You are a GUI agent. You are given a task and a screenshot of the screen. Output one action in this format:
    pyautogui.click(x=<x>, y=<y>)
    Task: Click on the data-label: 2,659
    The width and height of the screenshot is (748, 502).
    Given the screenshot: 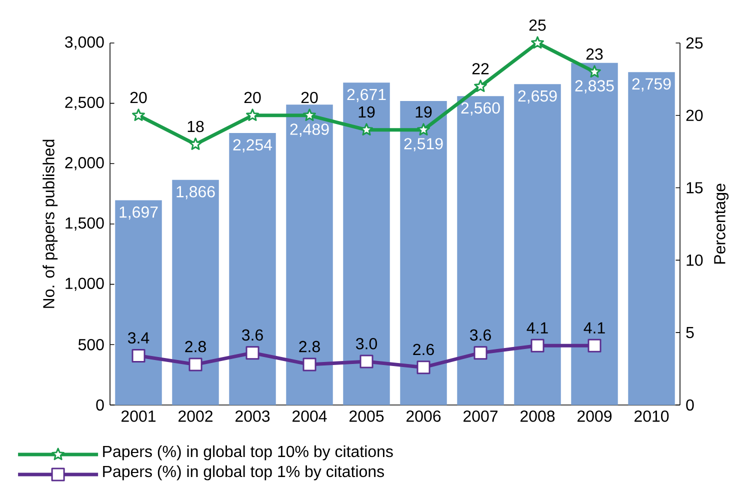 What is the action you would take?
    pyautogui.click(x=537, y=97)
    